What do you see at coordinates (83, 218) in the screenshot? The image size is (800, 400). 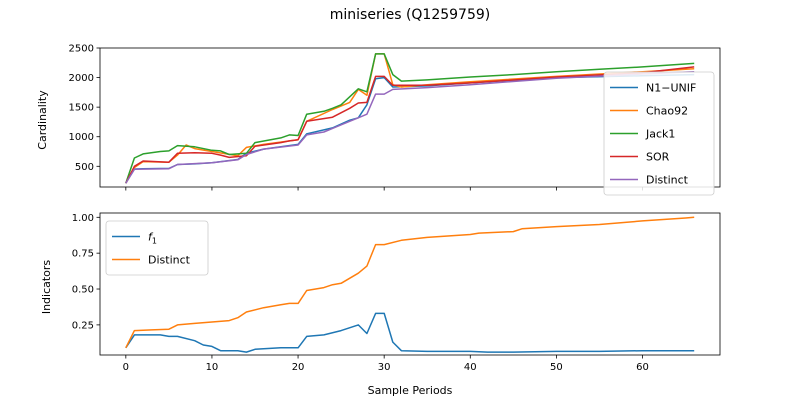 I see `y-tick-label: 1.00` at bounding box center [83, 218].